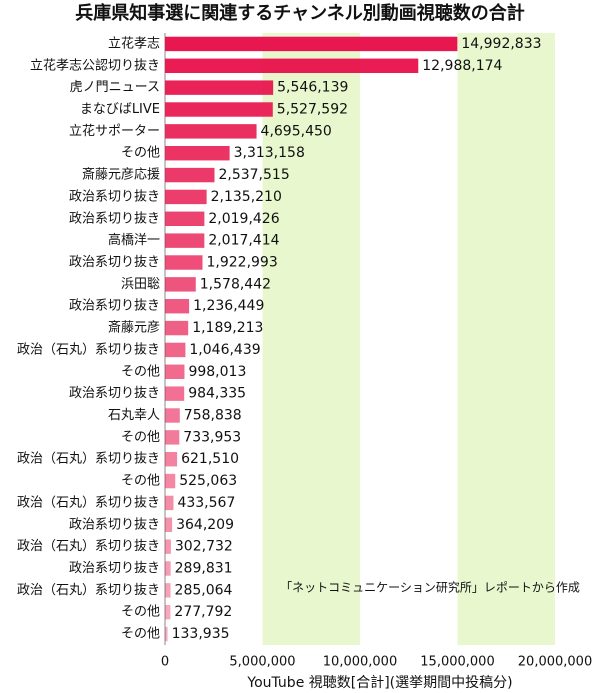 The height and width of the screenshot is (693, 600). What do you see at coordinates (134, 240) in the screenshot?
I see `y-tick-label: 高橋洋一` at bounding box center [134, 240].